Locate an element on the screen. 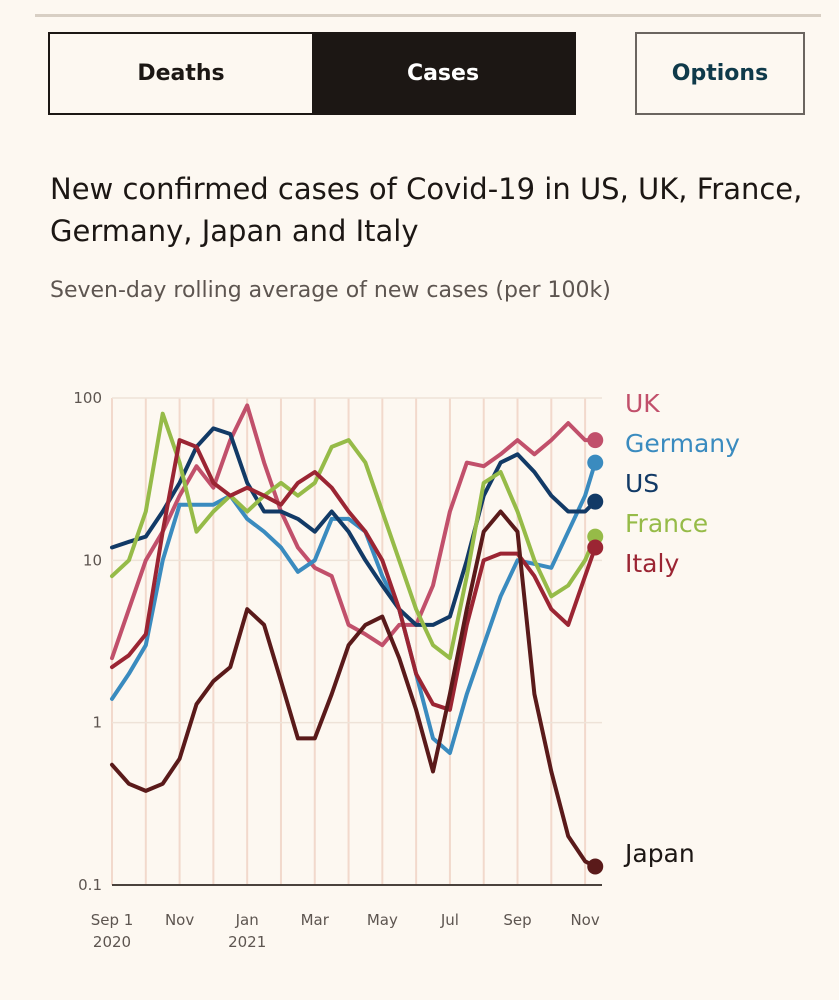 The image size is (839, 1000). x-tick-year-label: 2020 is located at coordinates (112, 942).